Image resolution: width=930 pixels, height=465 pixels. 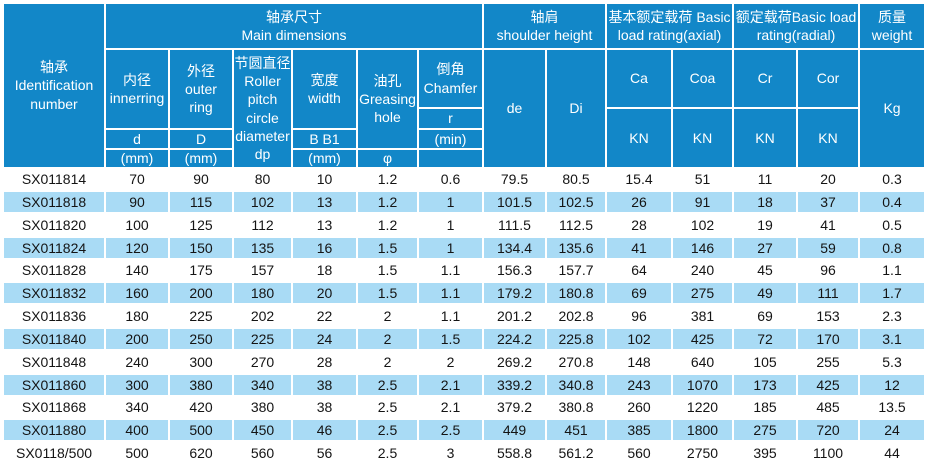 What do you see at coordinates (892, 316) in the screenshot?
I see `cell-weight-kg: 2.3` at bounding box center [892, 316].